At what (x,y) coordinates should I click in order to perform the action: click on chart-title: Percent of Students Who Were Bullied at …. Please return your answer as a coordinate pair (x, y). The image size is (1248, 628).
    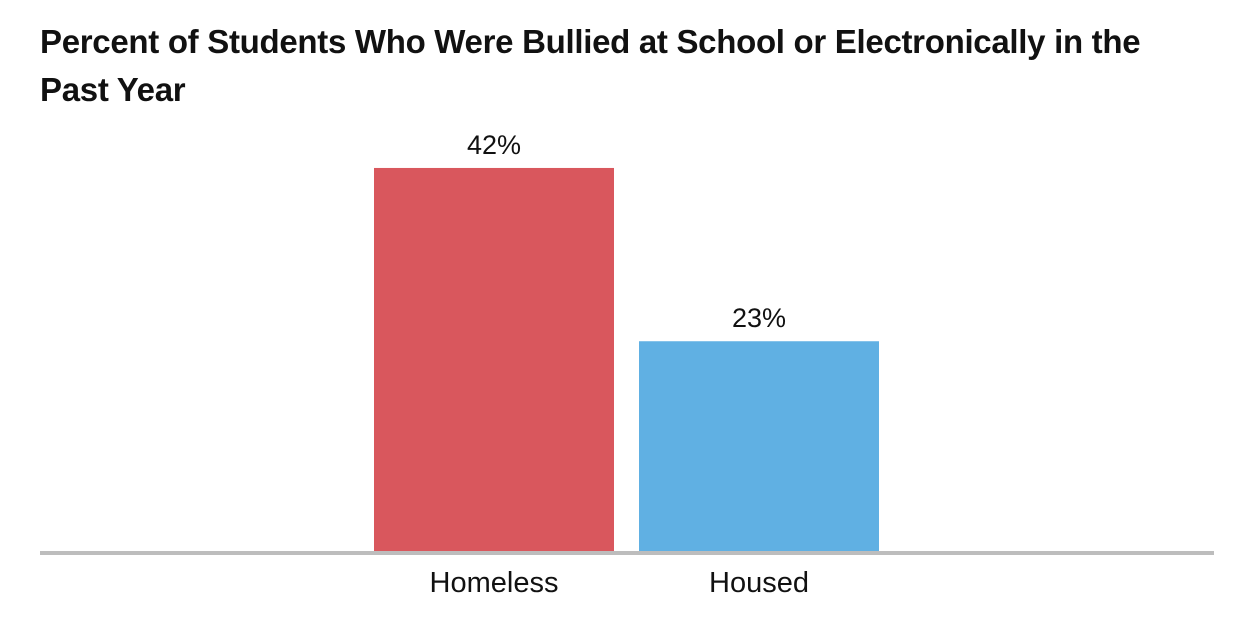
    Looking at the image, I should click on (590, 65).